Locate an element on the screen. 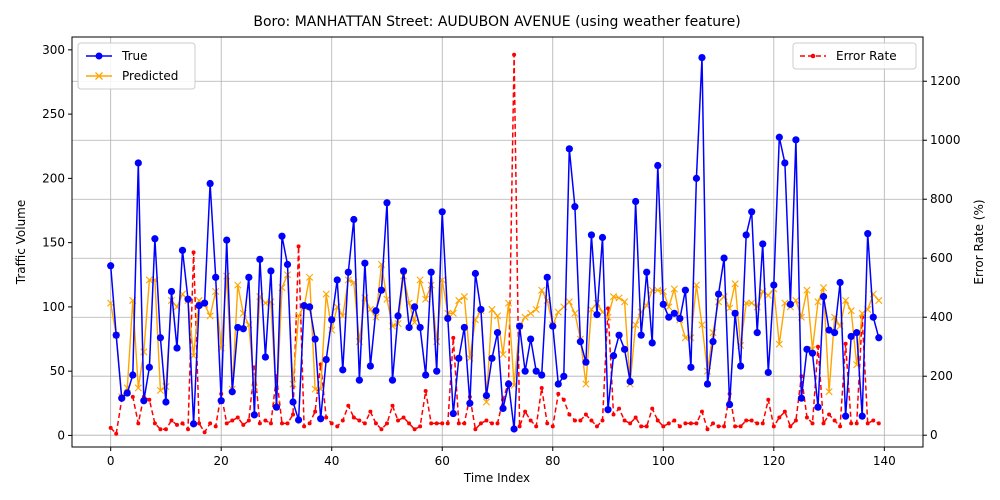 The width and height of the screenshot is (1000, 500). y2-axis-label: Error Rate (%) is located at coordinates (979, 241).